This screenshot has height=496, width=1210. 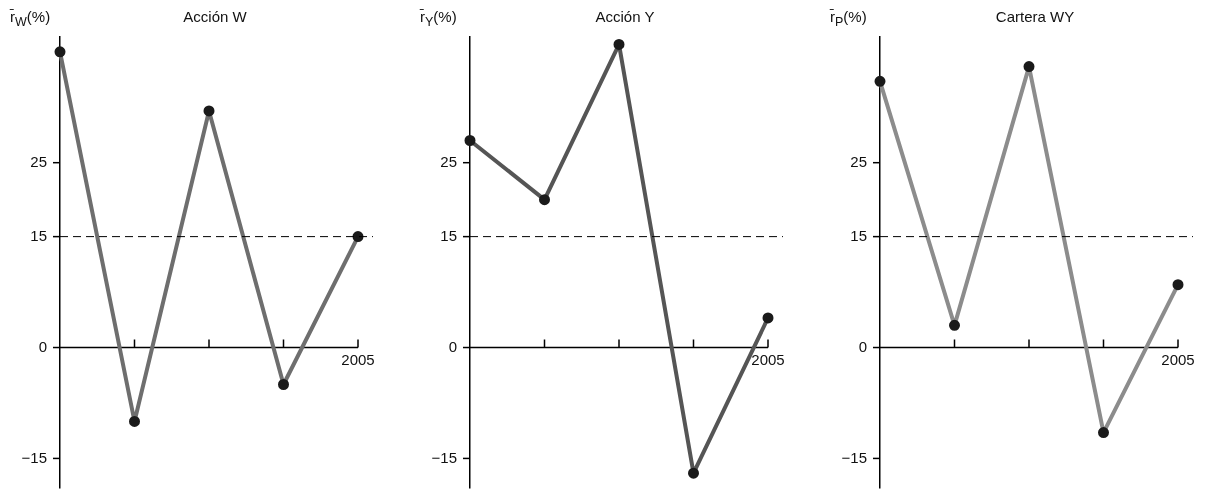 What do you see at coordinates (215, 16) in the screenshot?
I see `chart-title: Acción W` at bounding box center [215, 16].